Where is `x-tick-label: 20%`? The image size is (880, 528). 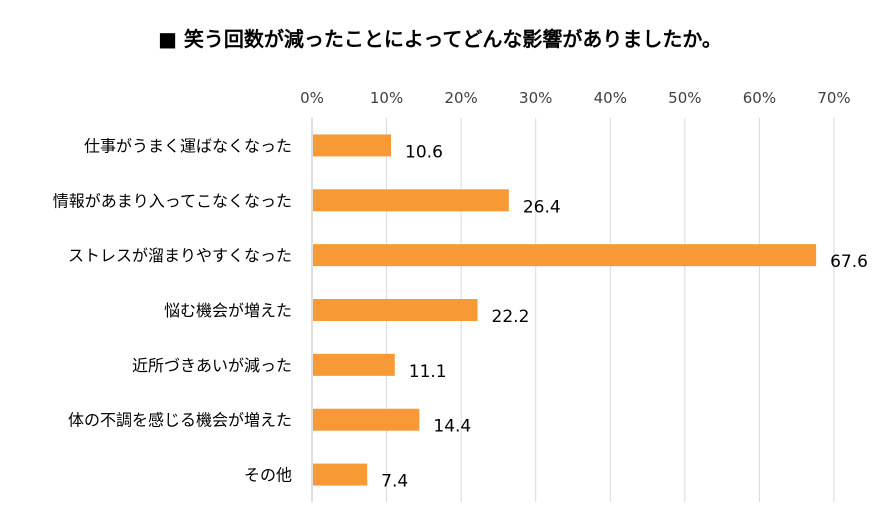 x-tick-label: 20% is located at coordinates (460, 98).